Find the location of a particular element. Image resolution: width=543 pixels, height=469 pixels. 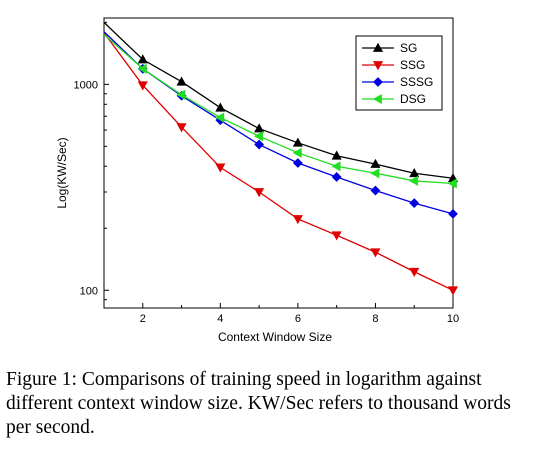

x-tick-label: 4 is located at coordinates (220, 319).